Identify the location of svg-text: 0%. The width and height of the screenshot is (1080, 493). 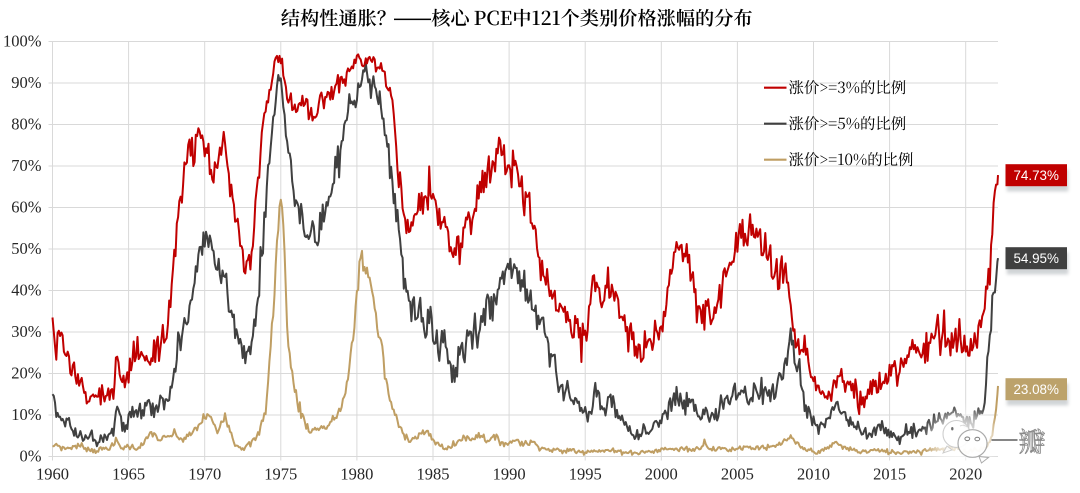
(31, 456).